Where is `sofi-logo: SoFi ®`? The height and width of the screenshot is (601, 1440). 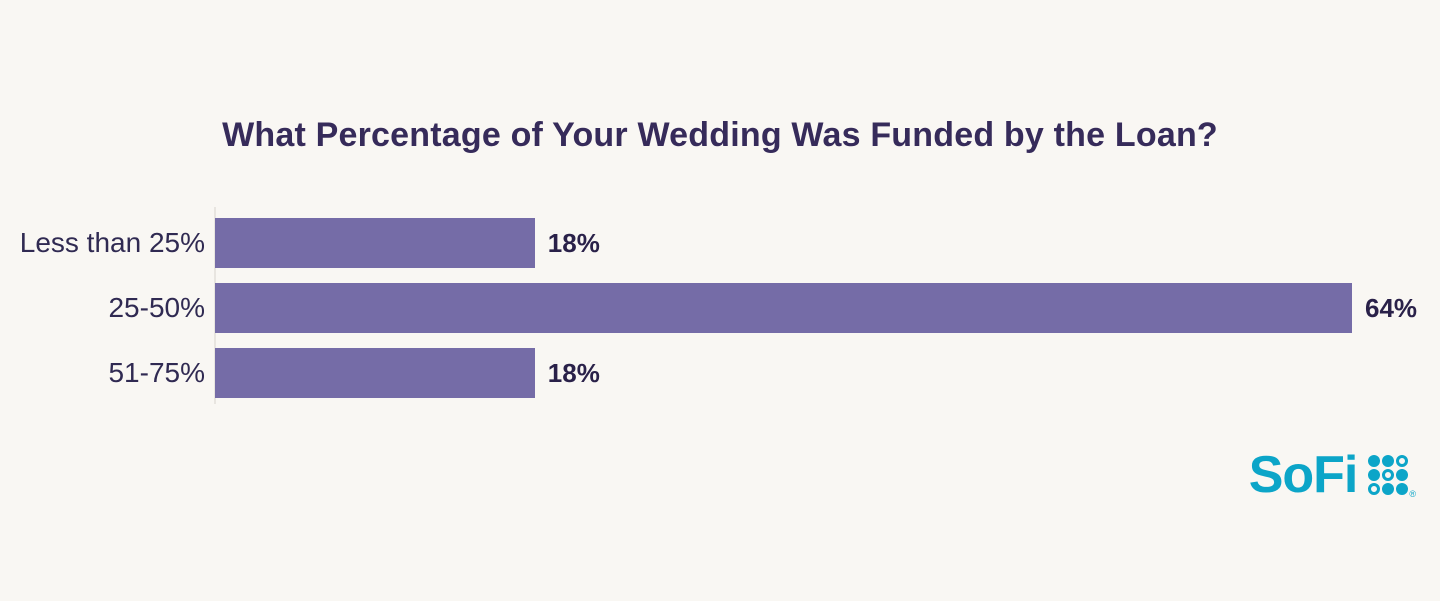
sofi-logo: SoFi ® is located at coordinates (1332, 475).